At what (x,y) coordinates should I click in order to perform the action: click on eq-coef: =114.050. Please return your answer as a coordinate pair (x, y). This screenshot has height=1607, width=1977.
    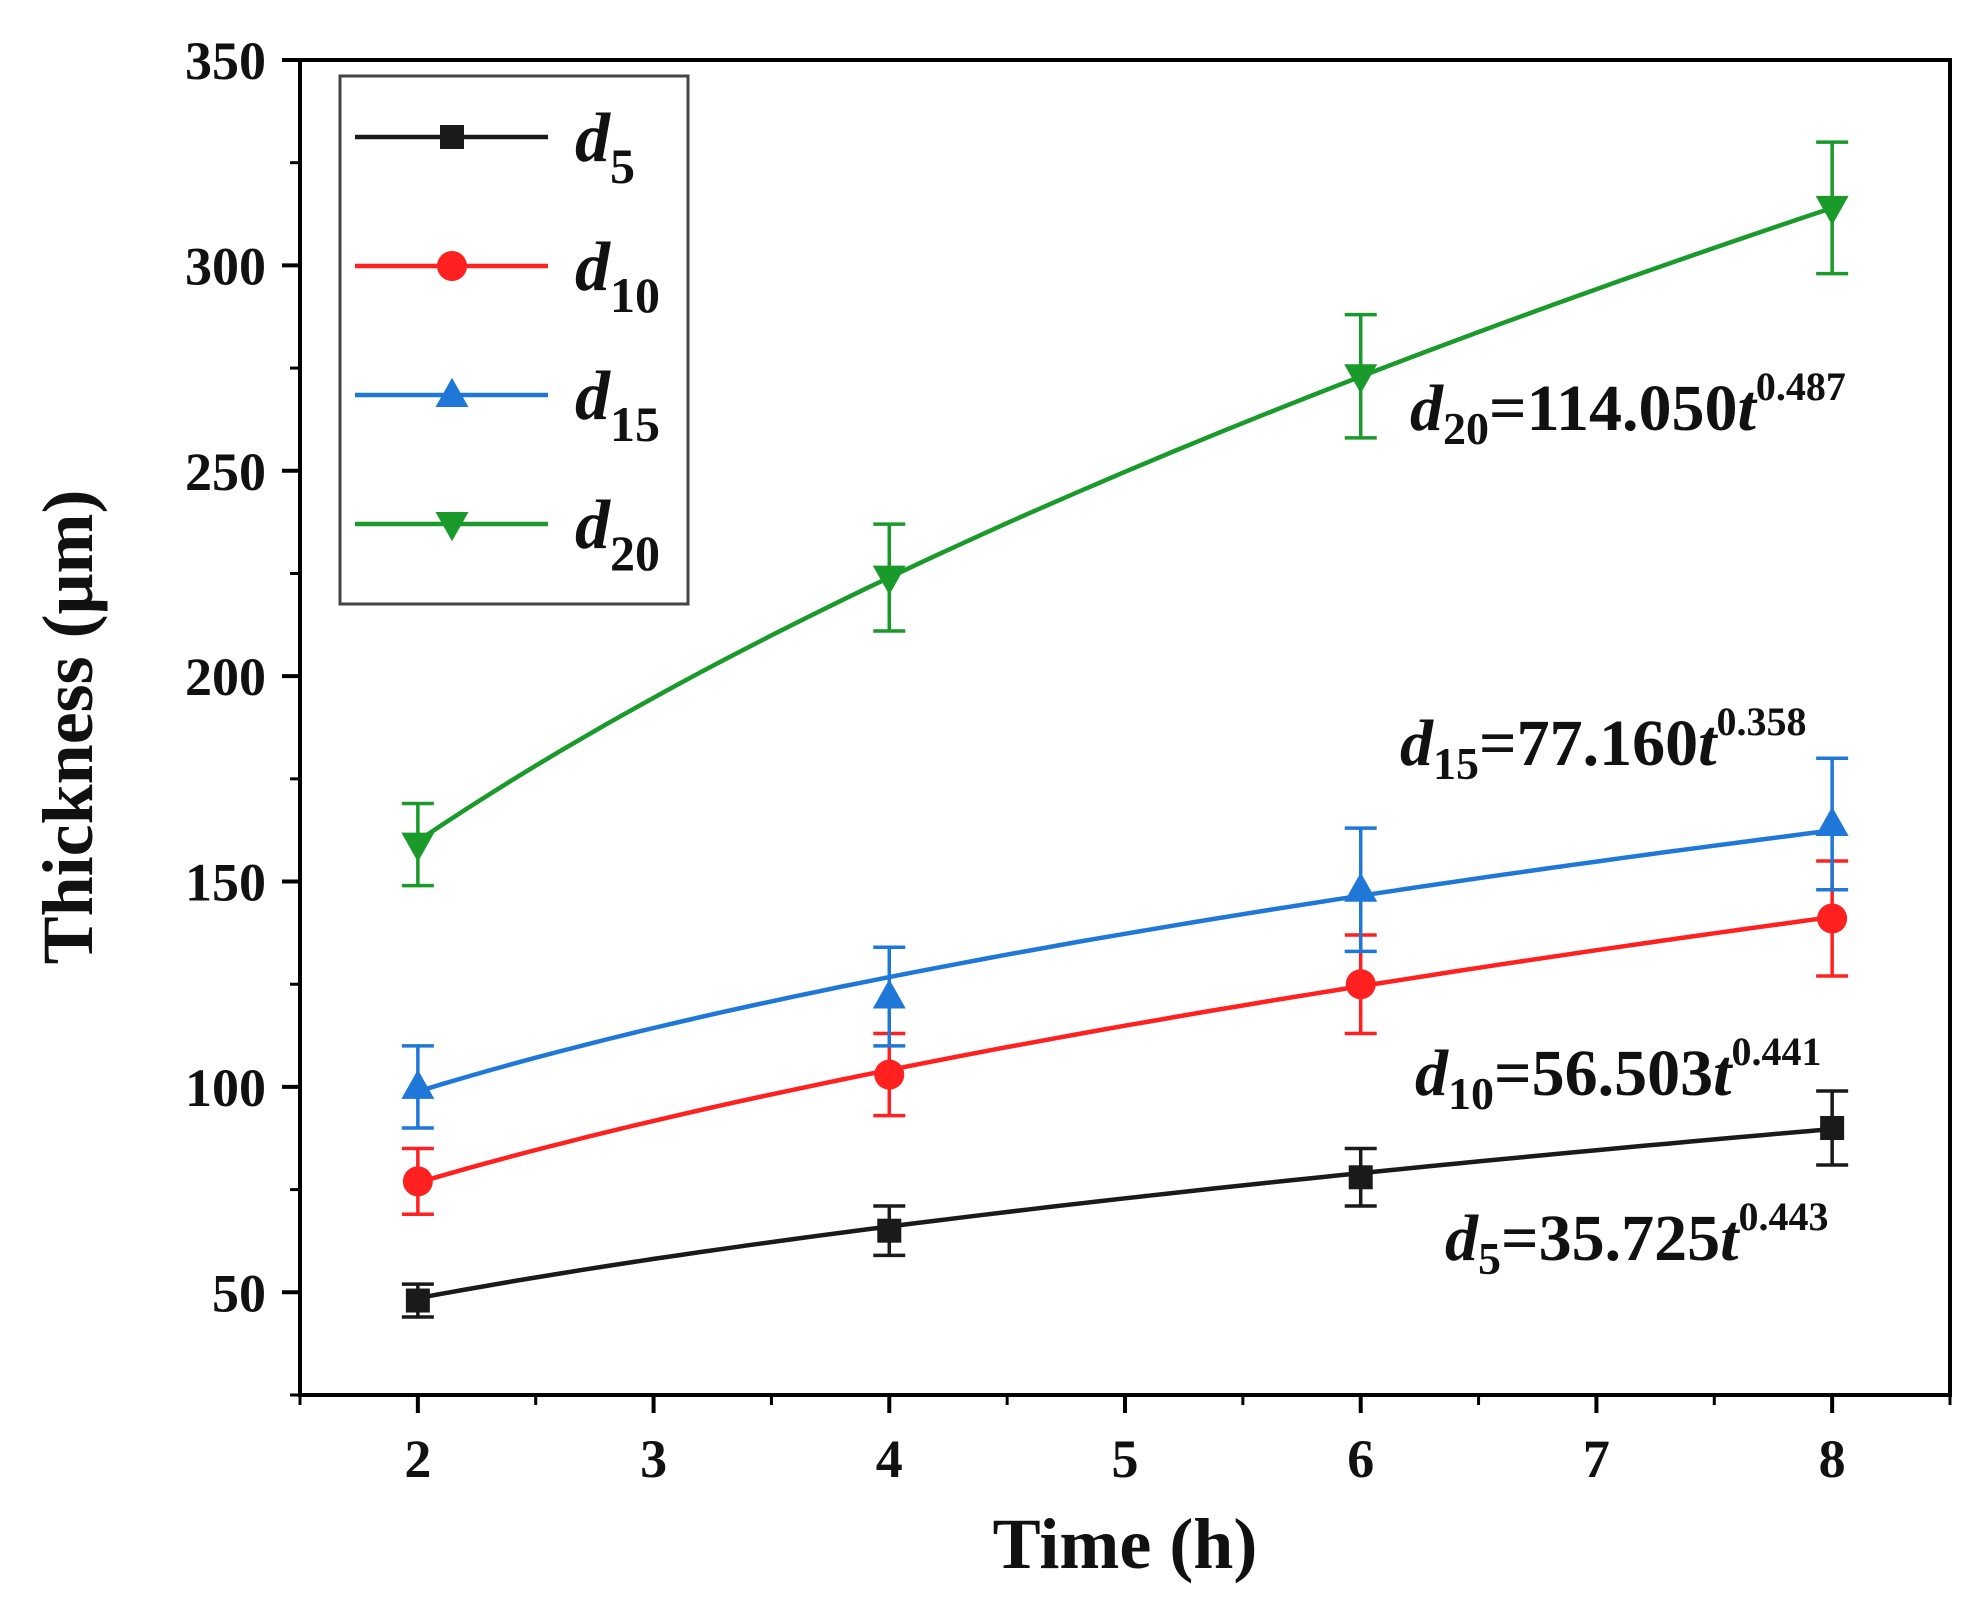
    Looking at the image, I should click on (1613, 408).